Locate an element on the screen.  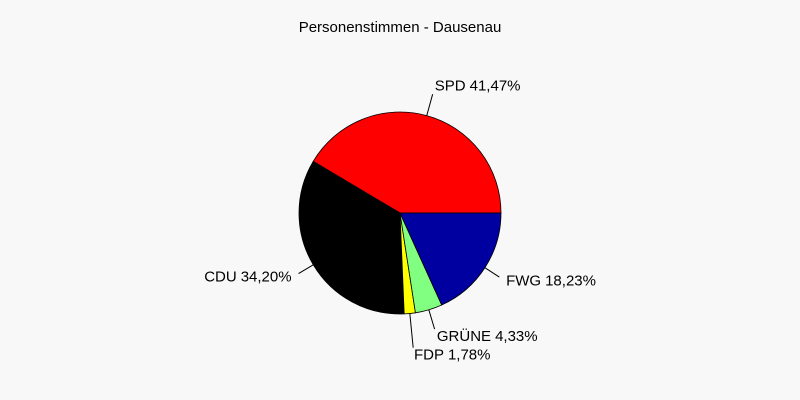
pie-slice is located at coordinates (407, 162).